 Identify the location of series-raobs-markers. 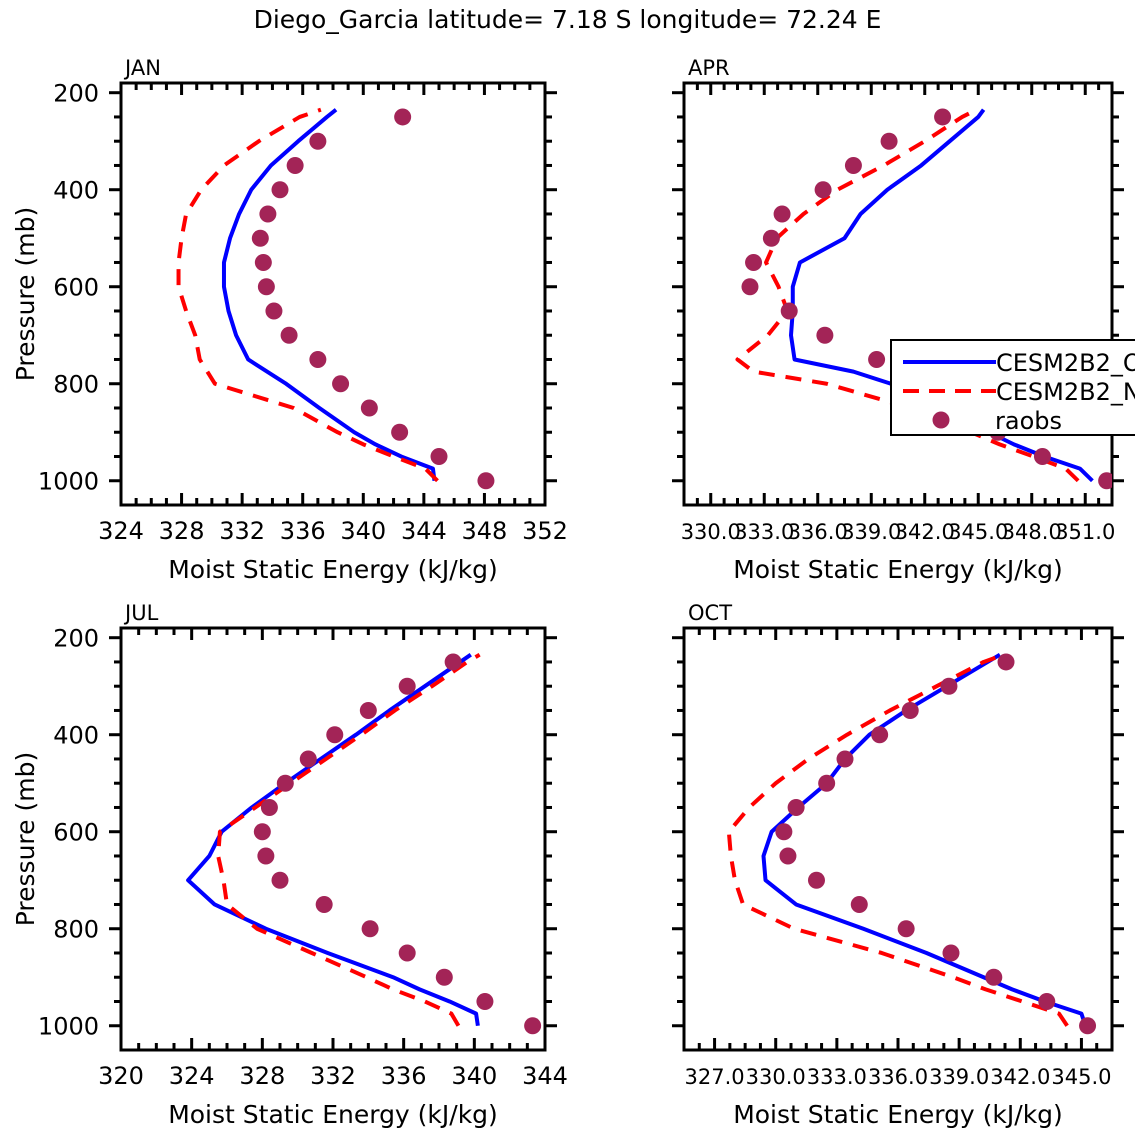
(373, 299).